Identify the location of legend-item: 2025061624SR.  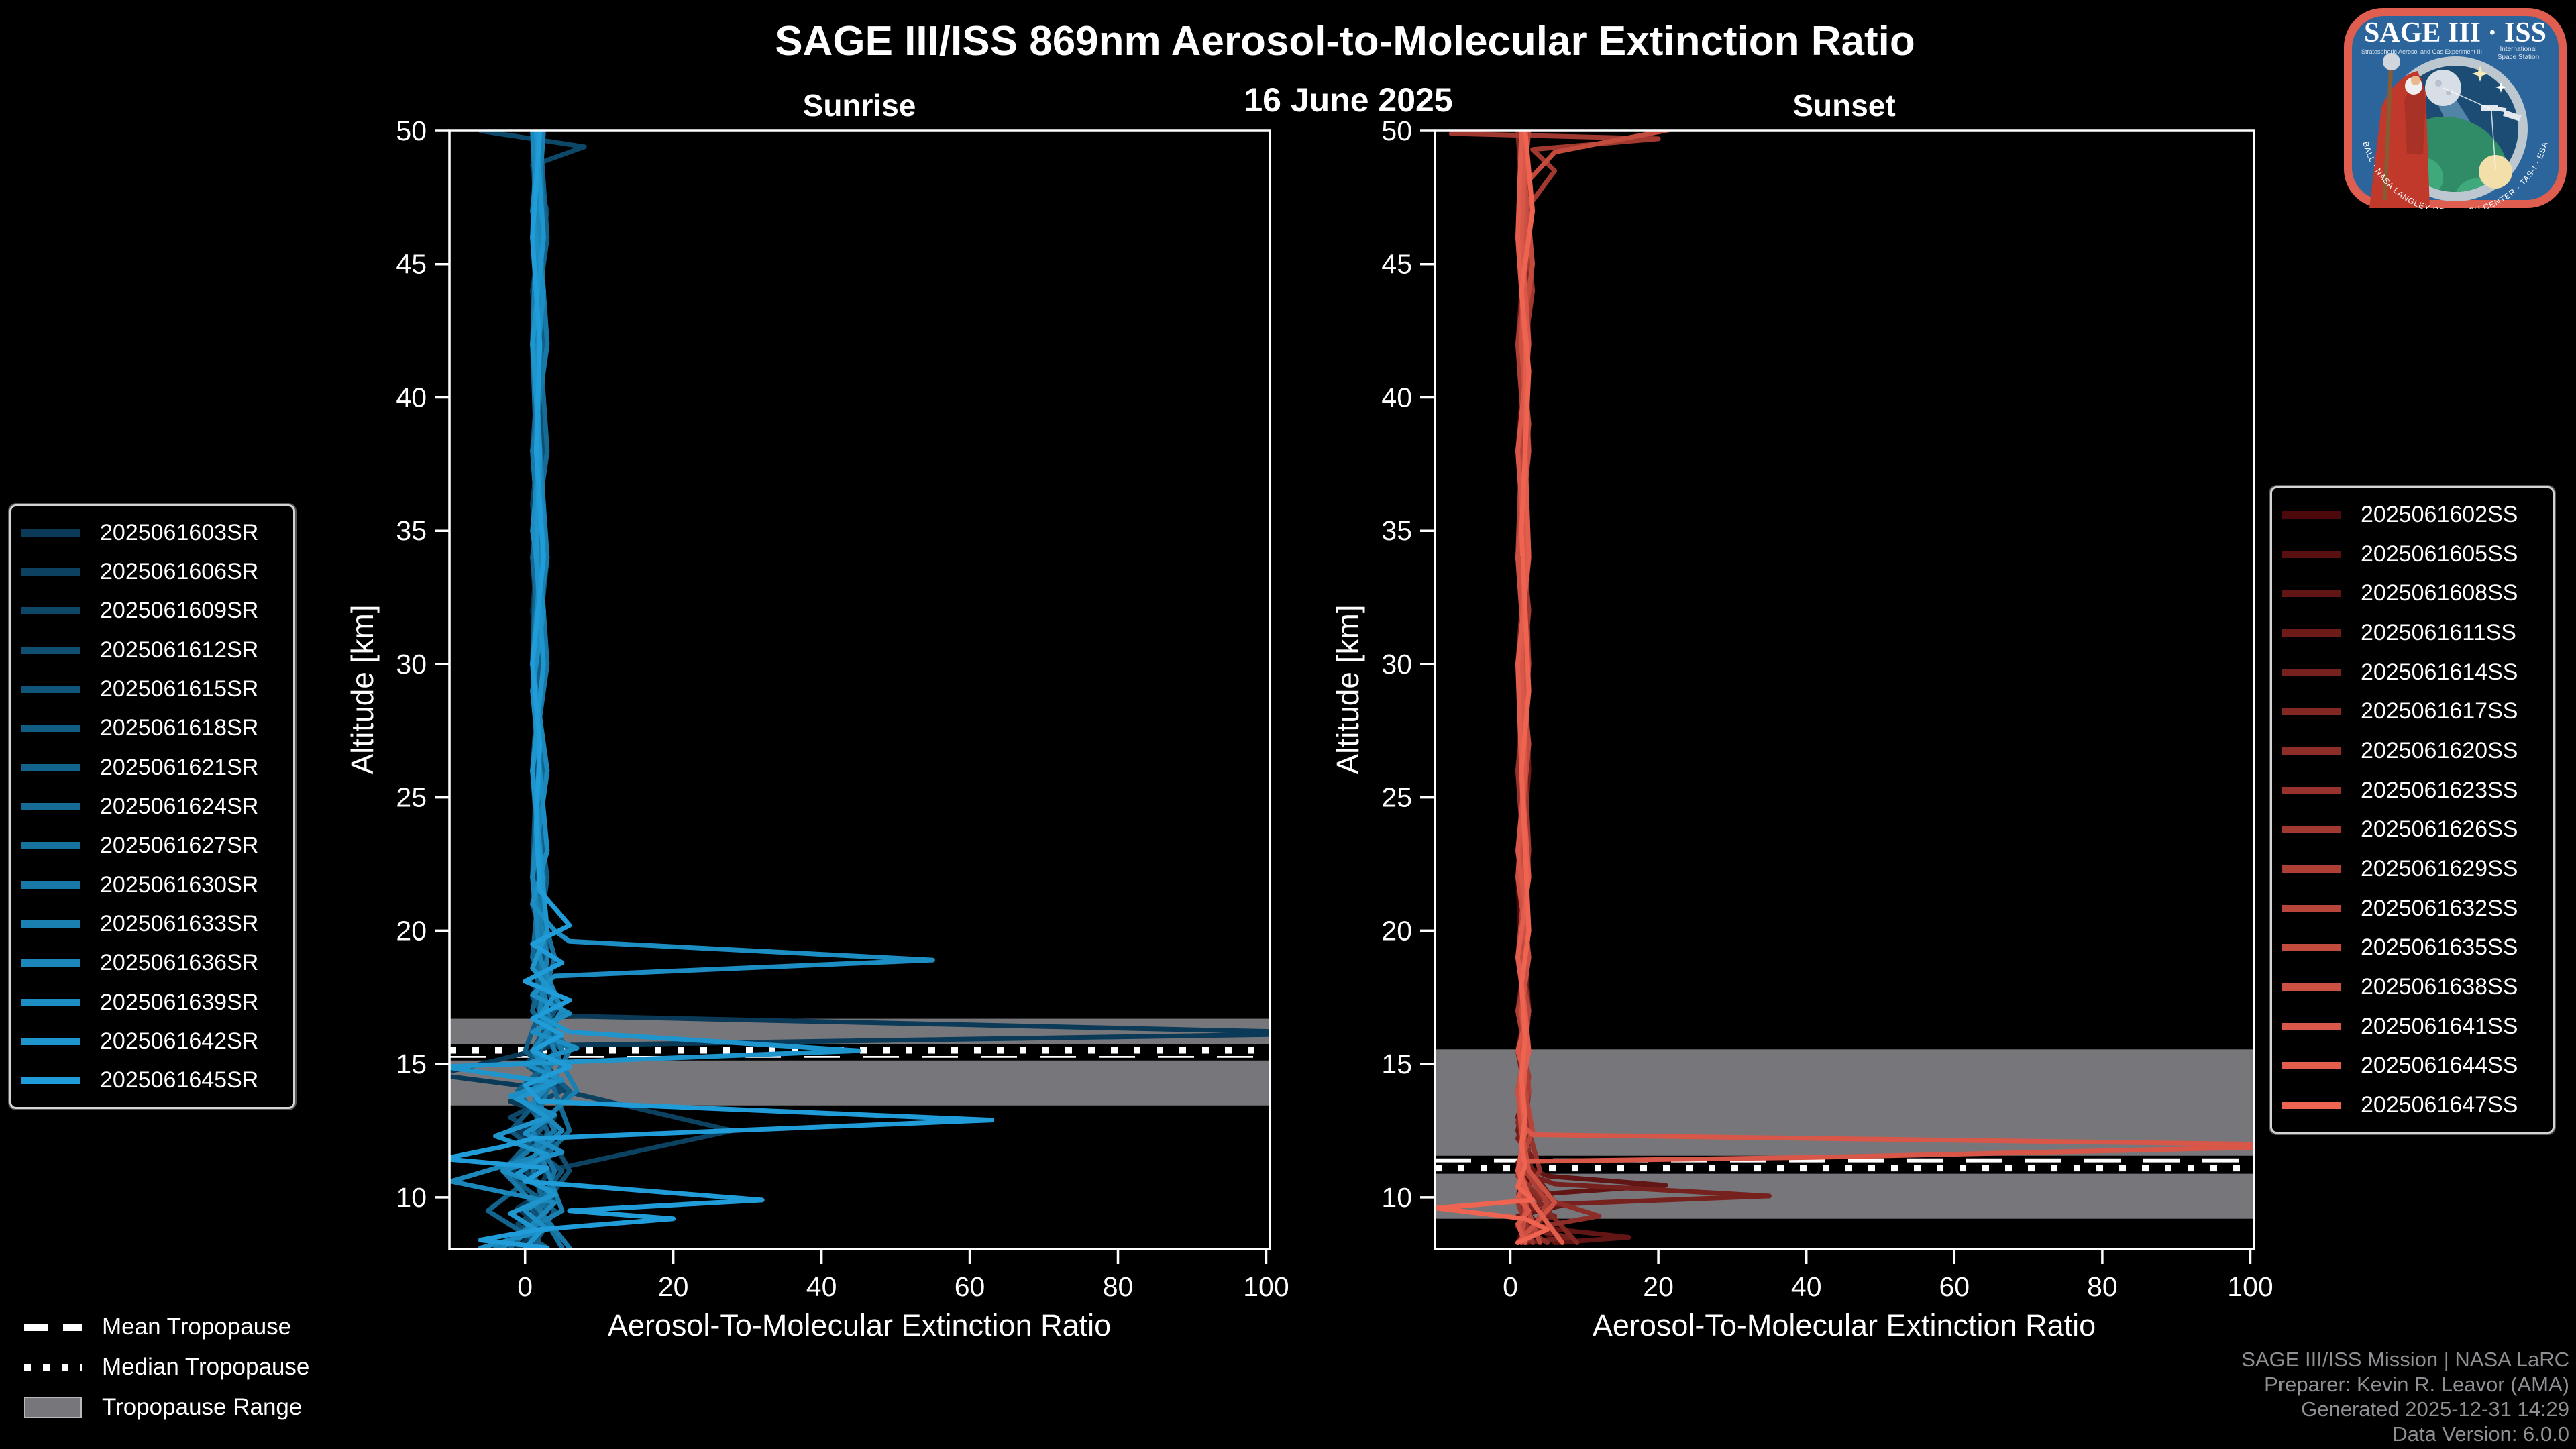
(152, 806).